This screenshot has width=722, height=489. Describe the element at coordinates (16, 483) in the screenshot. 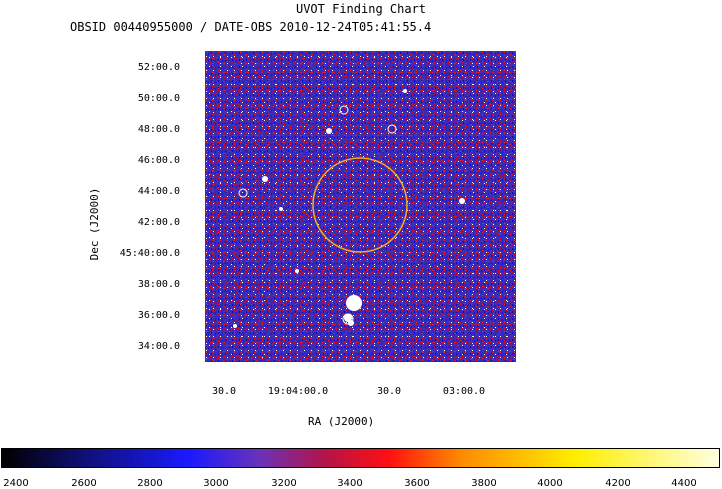

I see `colorbar-label: 2400` at that location.